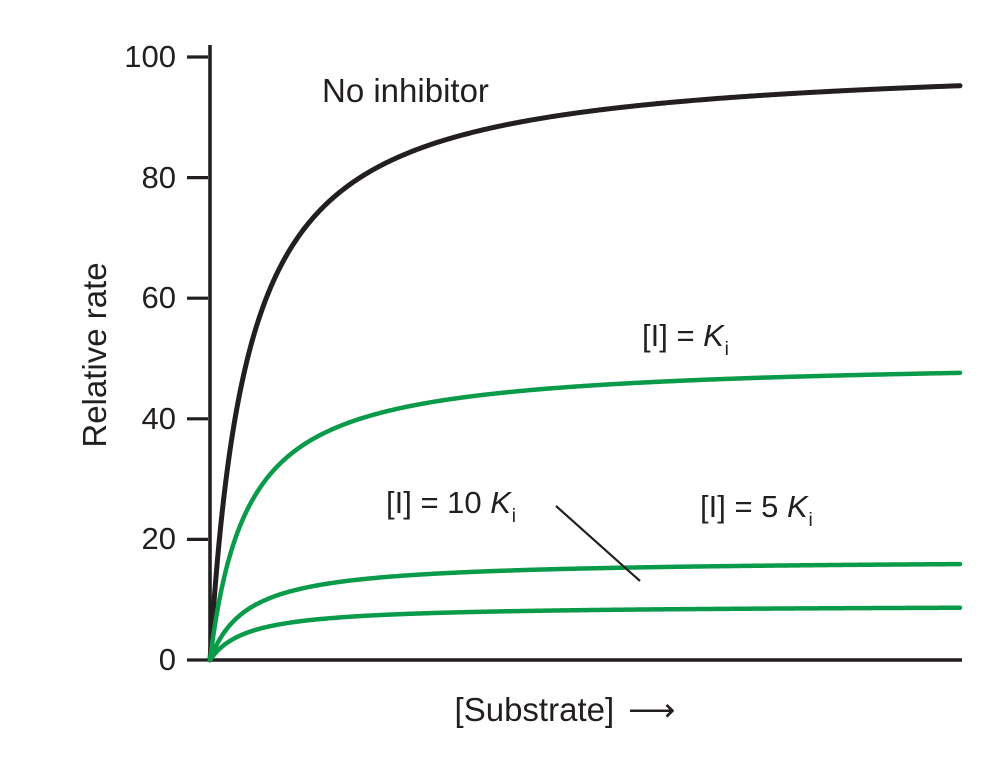 The width and height of the screenshot is (988, 770). I want to click on label-5ki-subscript: i, so click(810, 521).